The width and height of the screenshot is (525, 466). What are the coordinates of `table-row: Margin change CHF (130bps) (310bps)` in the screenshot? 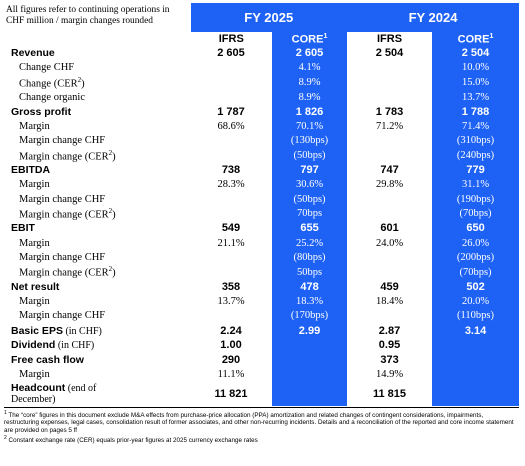 It's located at (262, 141).